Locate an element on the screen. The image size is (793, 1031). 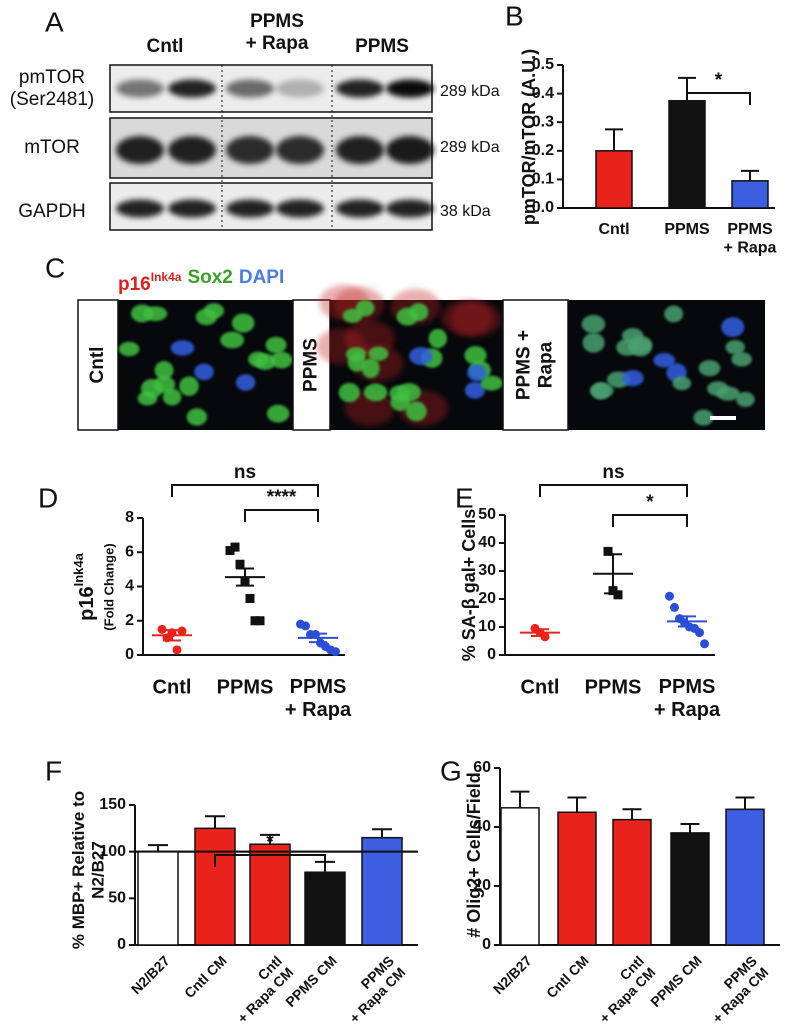
y-axis-label: # Olig2+ Cells/Field is located at coordinates (474, 855).